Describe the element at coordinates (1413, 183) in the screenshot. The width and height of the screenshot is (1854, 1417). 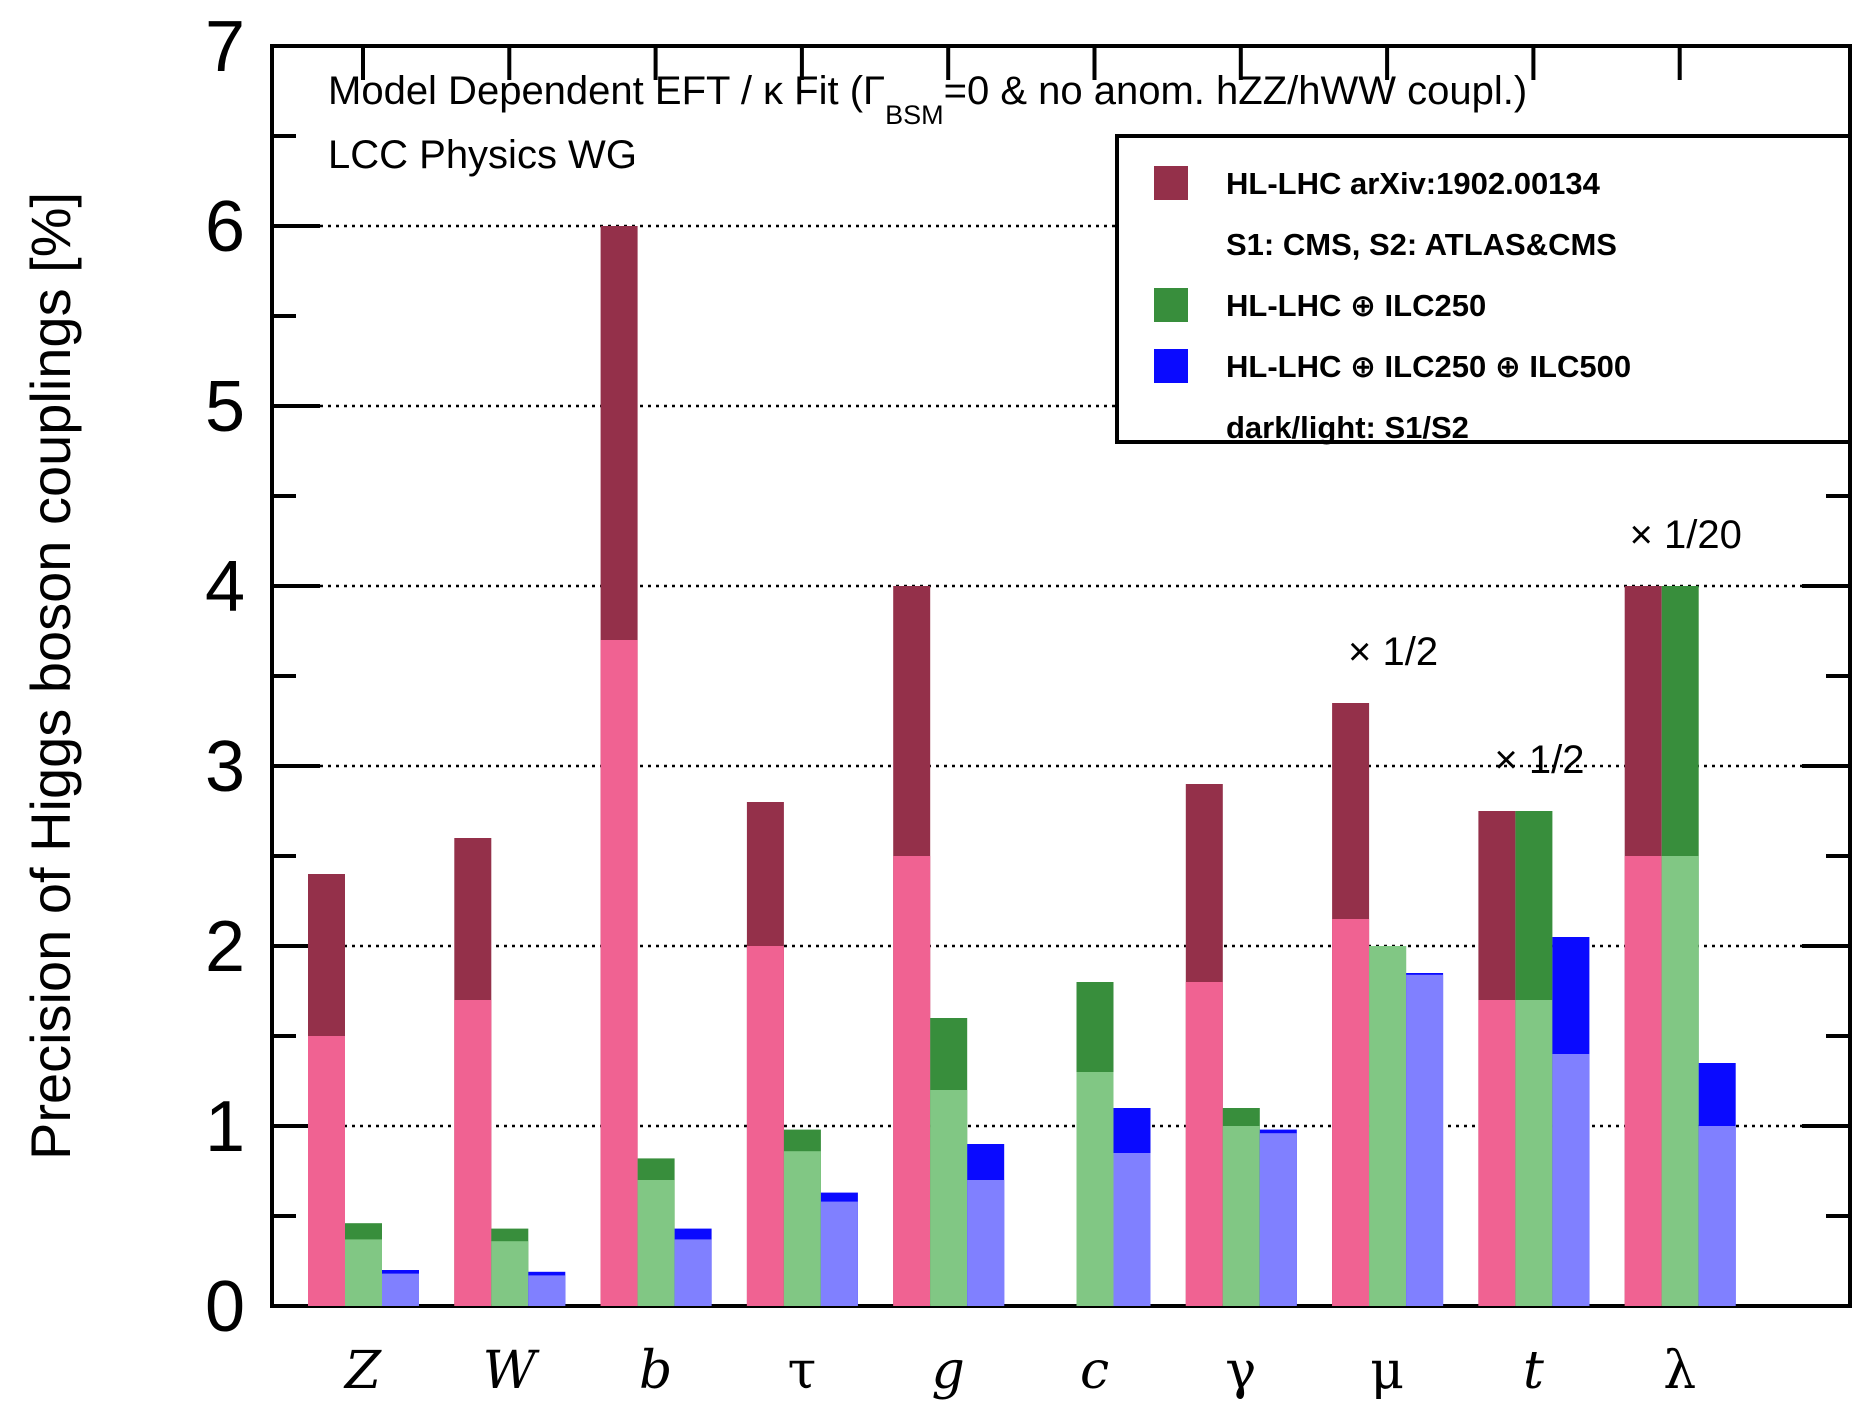
I see `legend-label: HL-LHC arXiv:1902.00134` at that location.